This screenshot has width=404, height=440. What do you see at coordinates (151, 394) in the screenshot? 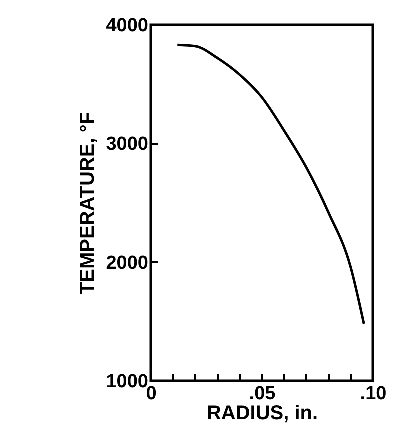
I see `x-tick-label: 0` at bounding box center [151, 394].